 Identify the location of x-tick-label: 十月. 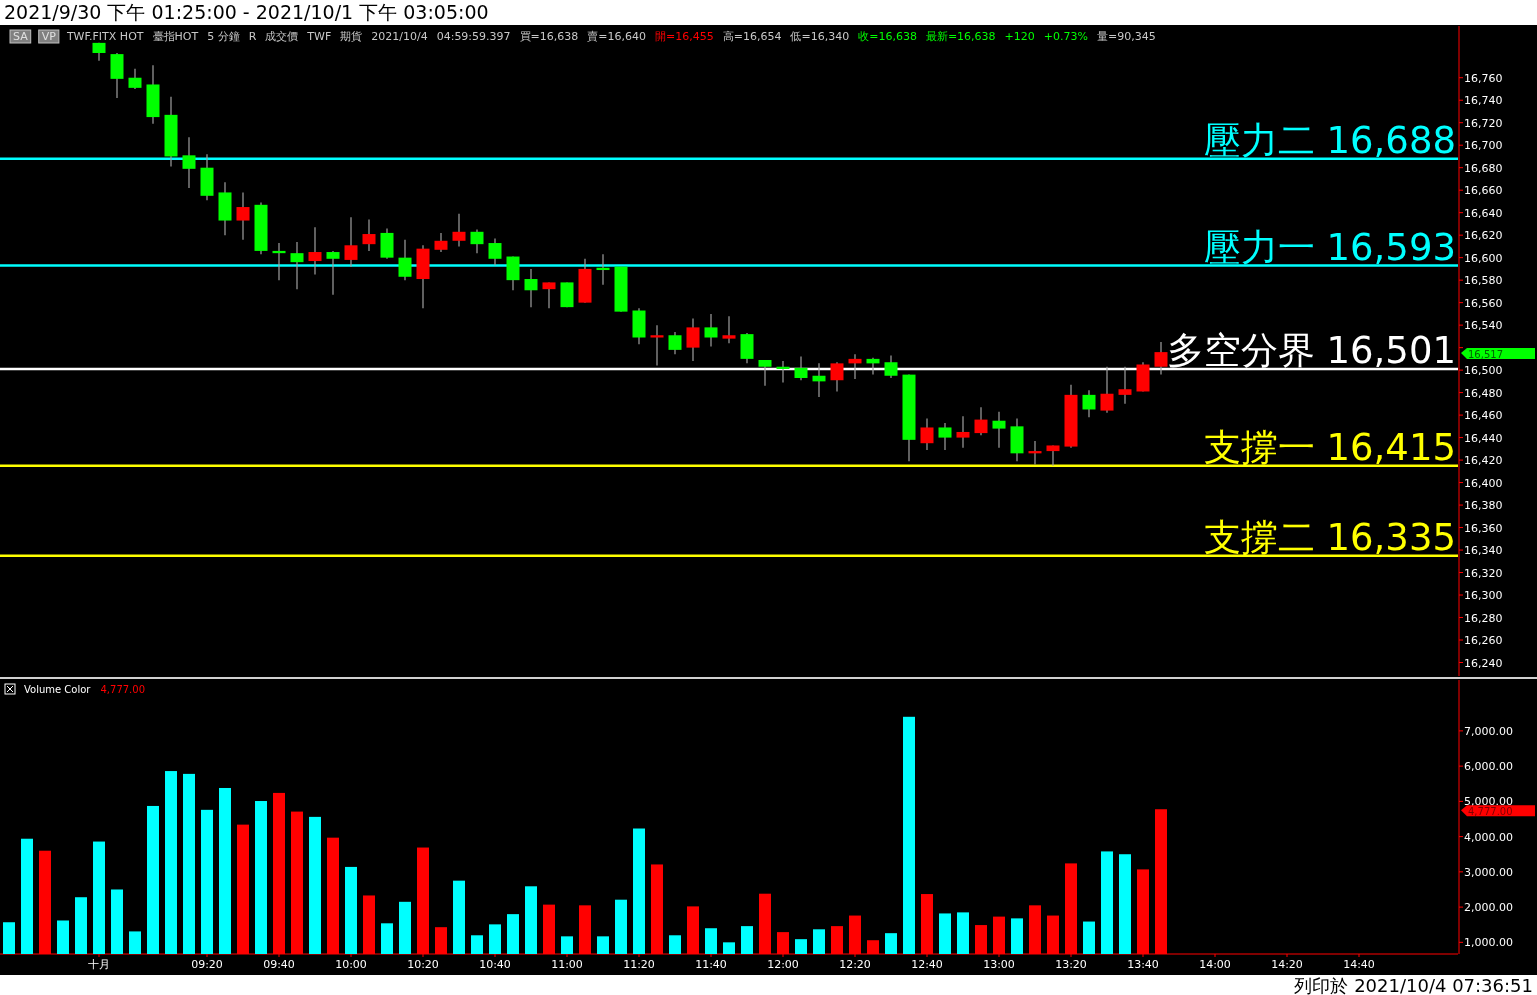
(99, 964).